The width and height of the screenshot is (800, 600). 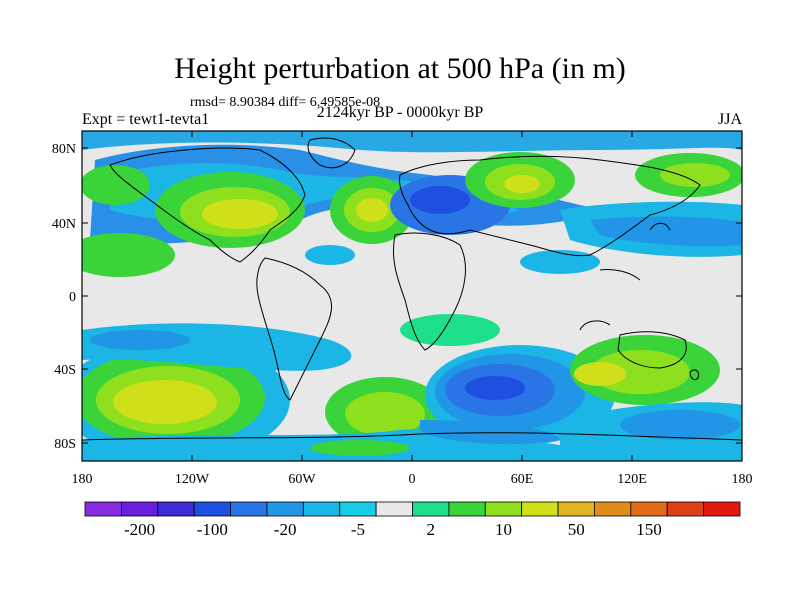 What do you see at coordinates (503, 529) in the screenshot?
I see `colorbar-label: 10` at bounding box center [503, 529].